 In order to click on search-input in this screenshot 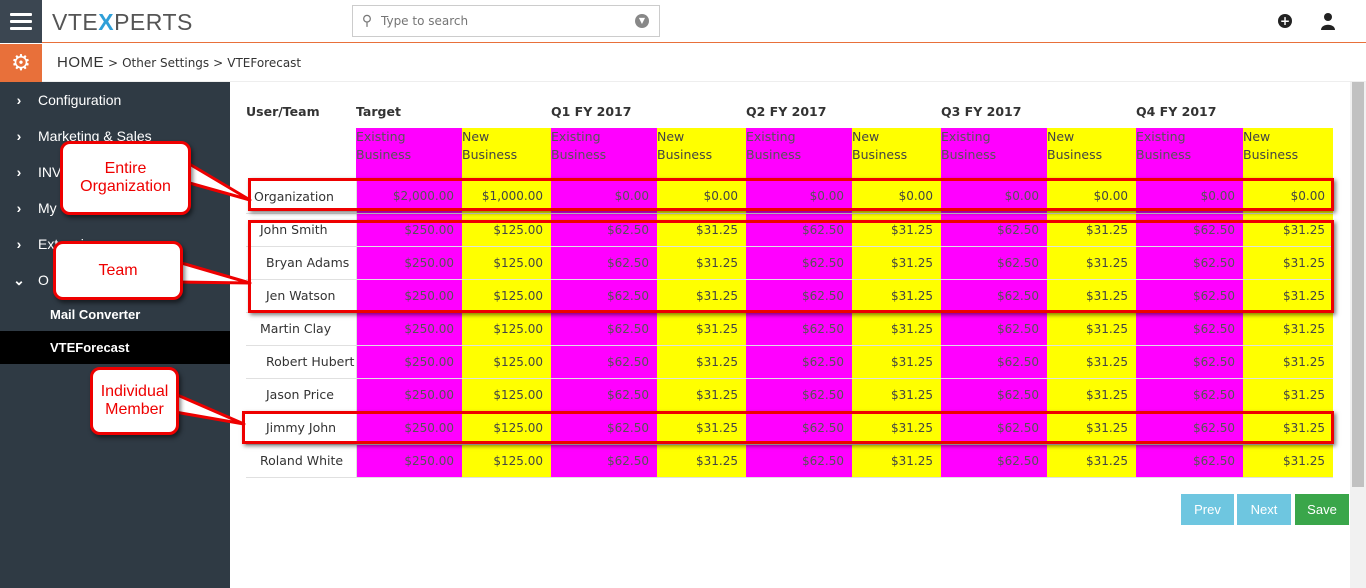, I will do `click(508, 21)`.